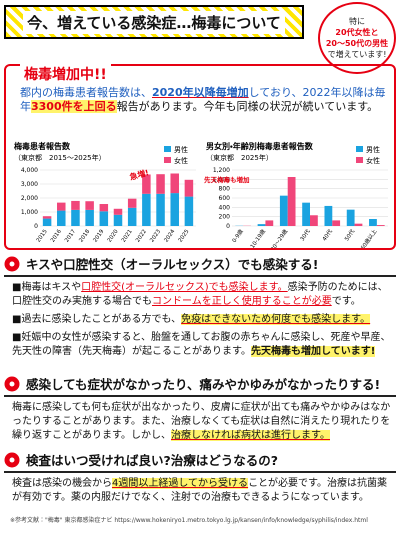  I want to click on x-tick-label: 2025, so click(184, 235).